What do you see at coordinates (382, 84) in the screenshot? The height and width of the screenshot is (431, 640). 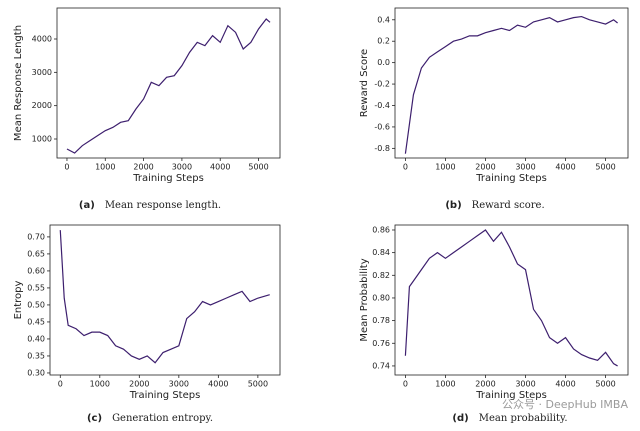 I see `y-tick-label: -0.2` at bounding box center [382, 84].